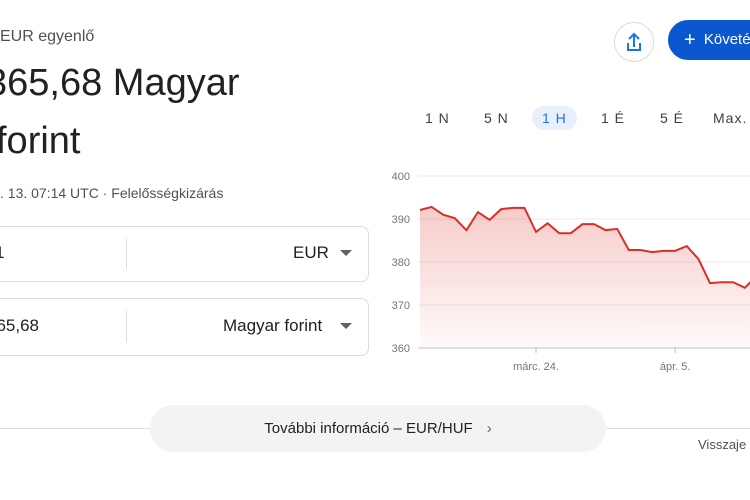 Image resolution: width=750 pixels, height=500 pixels. I want to click on y-tick-label: 390, so click(401, 220).